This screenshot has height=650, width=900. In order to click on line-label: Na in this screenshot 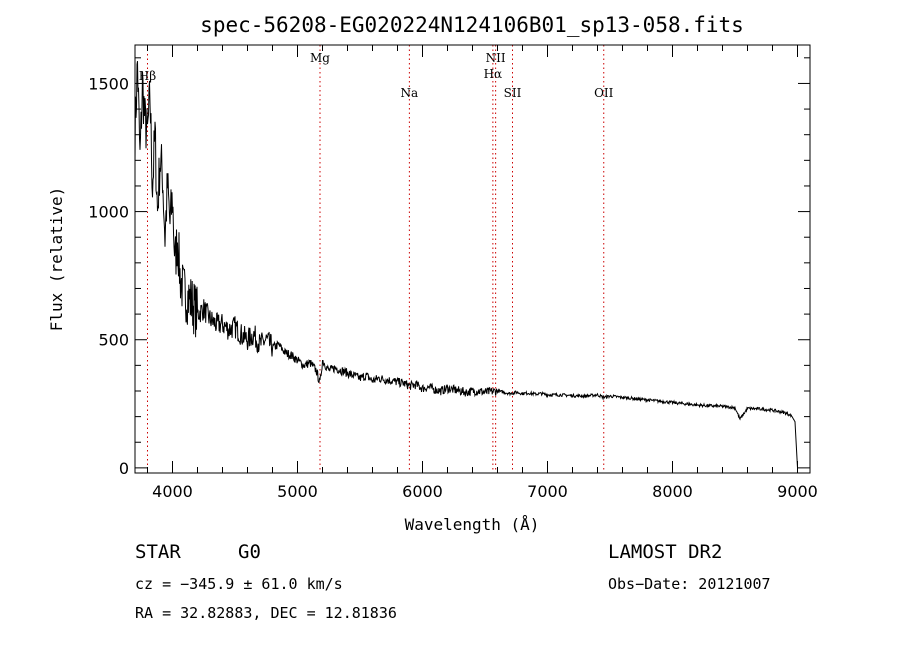, I will do `click(410, 93)`.